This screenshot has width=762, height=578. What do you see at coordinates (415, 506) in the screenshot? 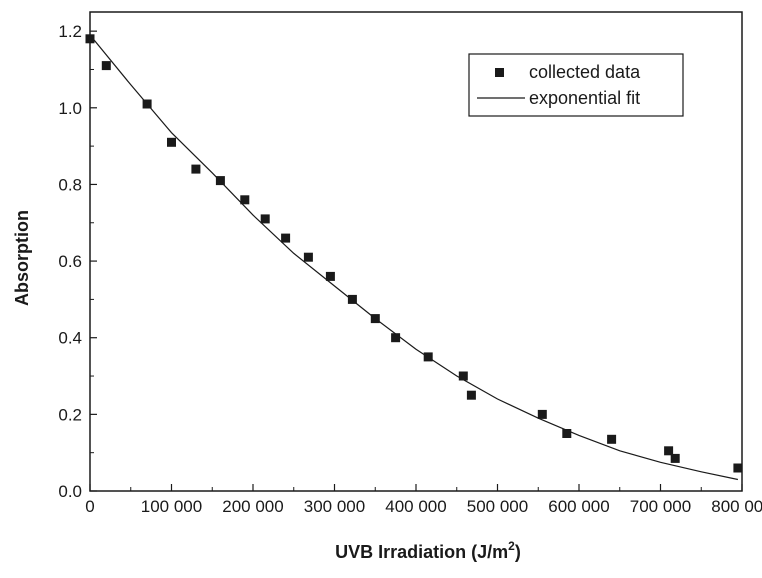
I see `x-tick-label: 400 000` at bounding box center [415, 506].